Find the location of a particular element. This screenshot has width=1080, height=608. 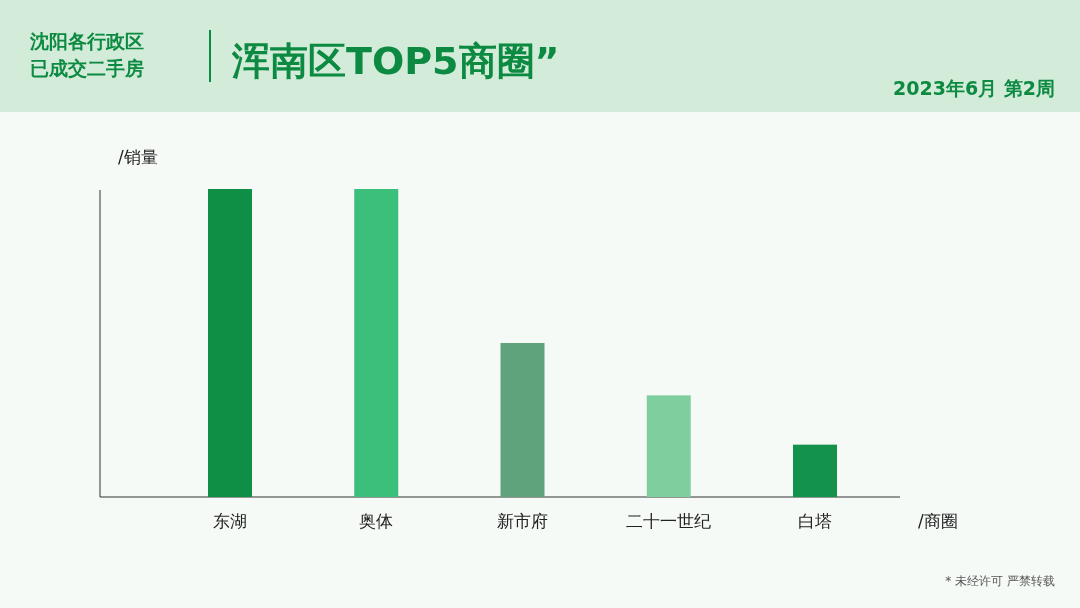

text: * 未经许可 严禁转载 is located at coordinates (1000, 581).